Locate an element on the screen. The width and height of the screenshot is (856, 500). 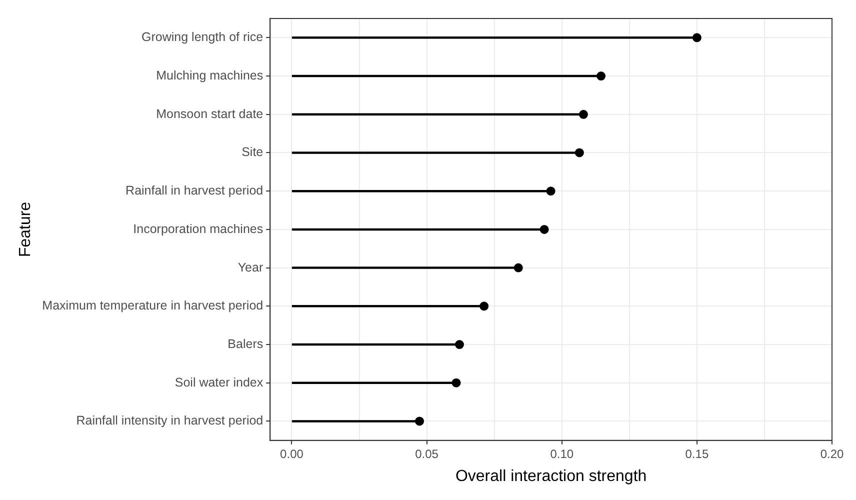
y-tick-label: Site is located at coordinates (253, 152).